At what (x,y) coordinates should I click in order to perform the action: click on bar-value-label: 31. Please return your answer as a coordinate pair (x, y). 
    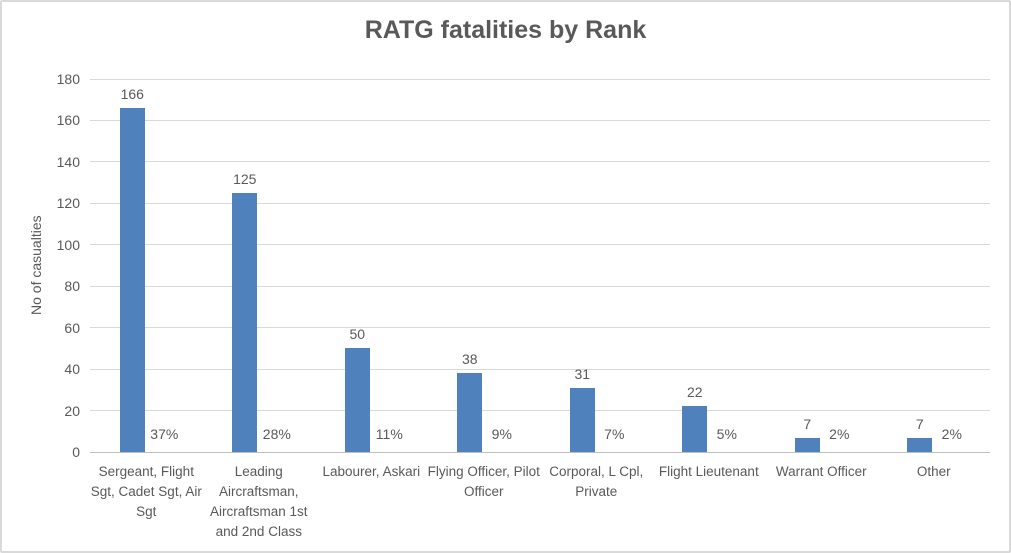
    Looking at the image, I should click on (582, 373).